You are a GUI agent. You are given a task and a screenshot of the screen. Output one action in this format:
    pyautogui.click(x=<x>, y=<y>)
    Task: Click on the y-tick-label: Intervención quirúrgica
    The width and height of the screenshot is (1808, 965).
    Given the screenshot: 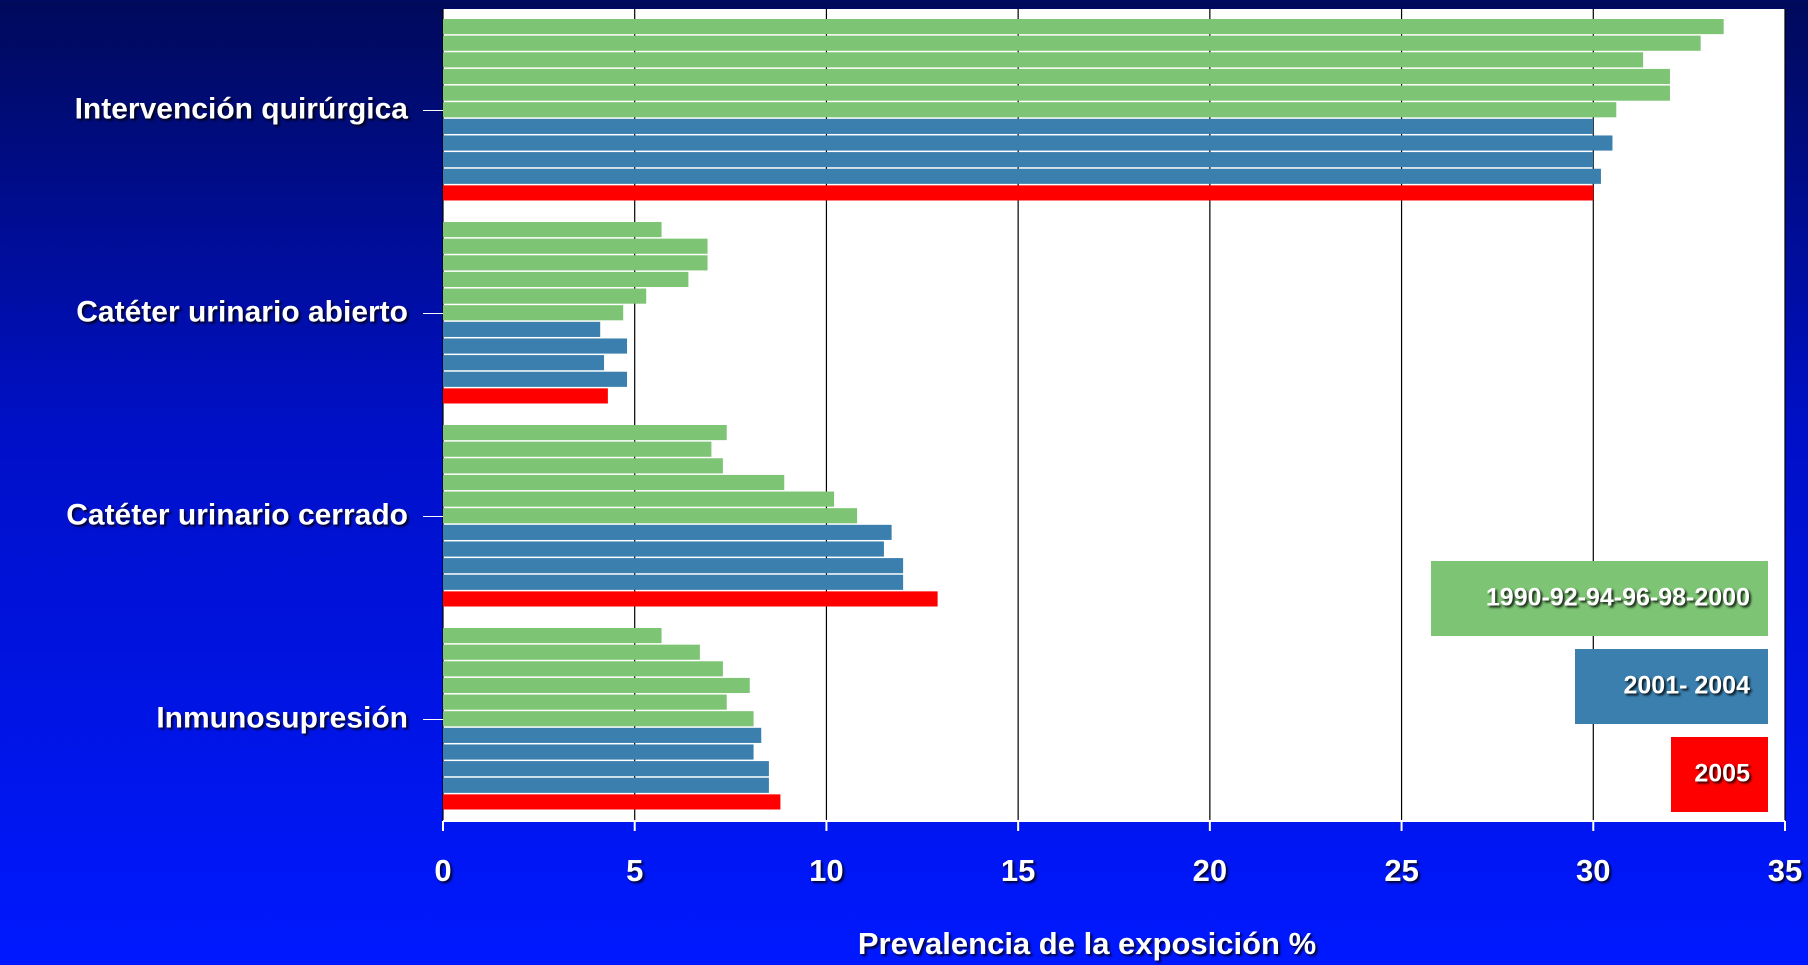 What is the action you would take?
    pyautogui.click(x=242, y=108)
    